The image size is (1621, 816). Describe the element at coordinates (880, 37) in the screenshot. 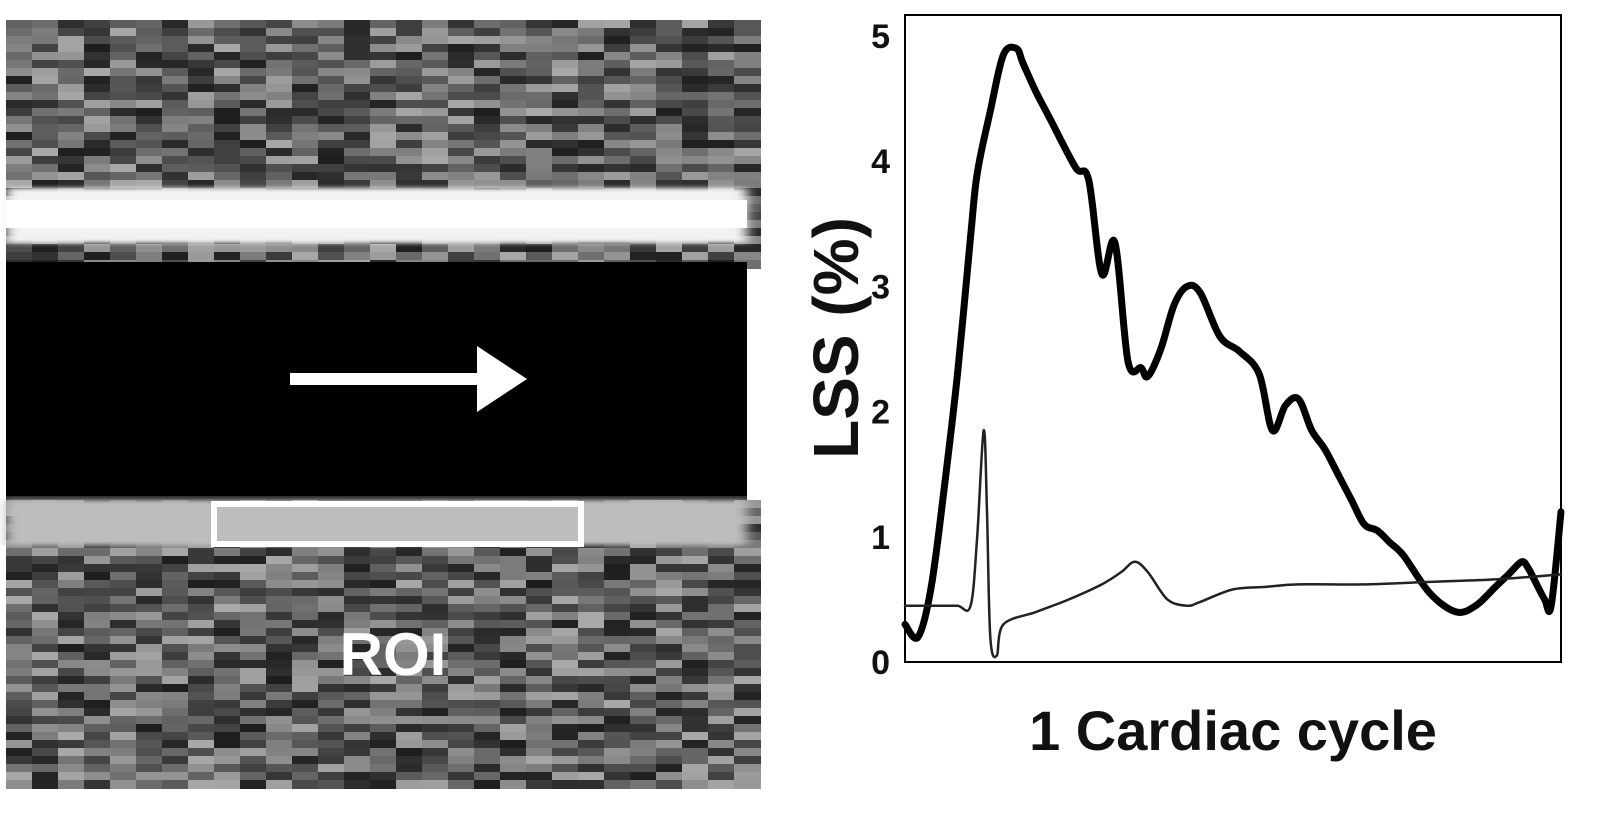

I see `y-tick-label: 5` at that location.